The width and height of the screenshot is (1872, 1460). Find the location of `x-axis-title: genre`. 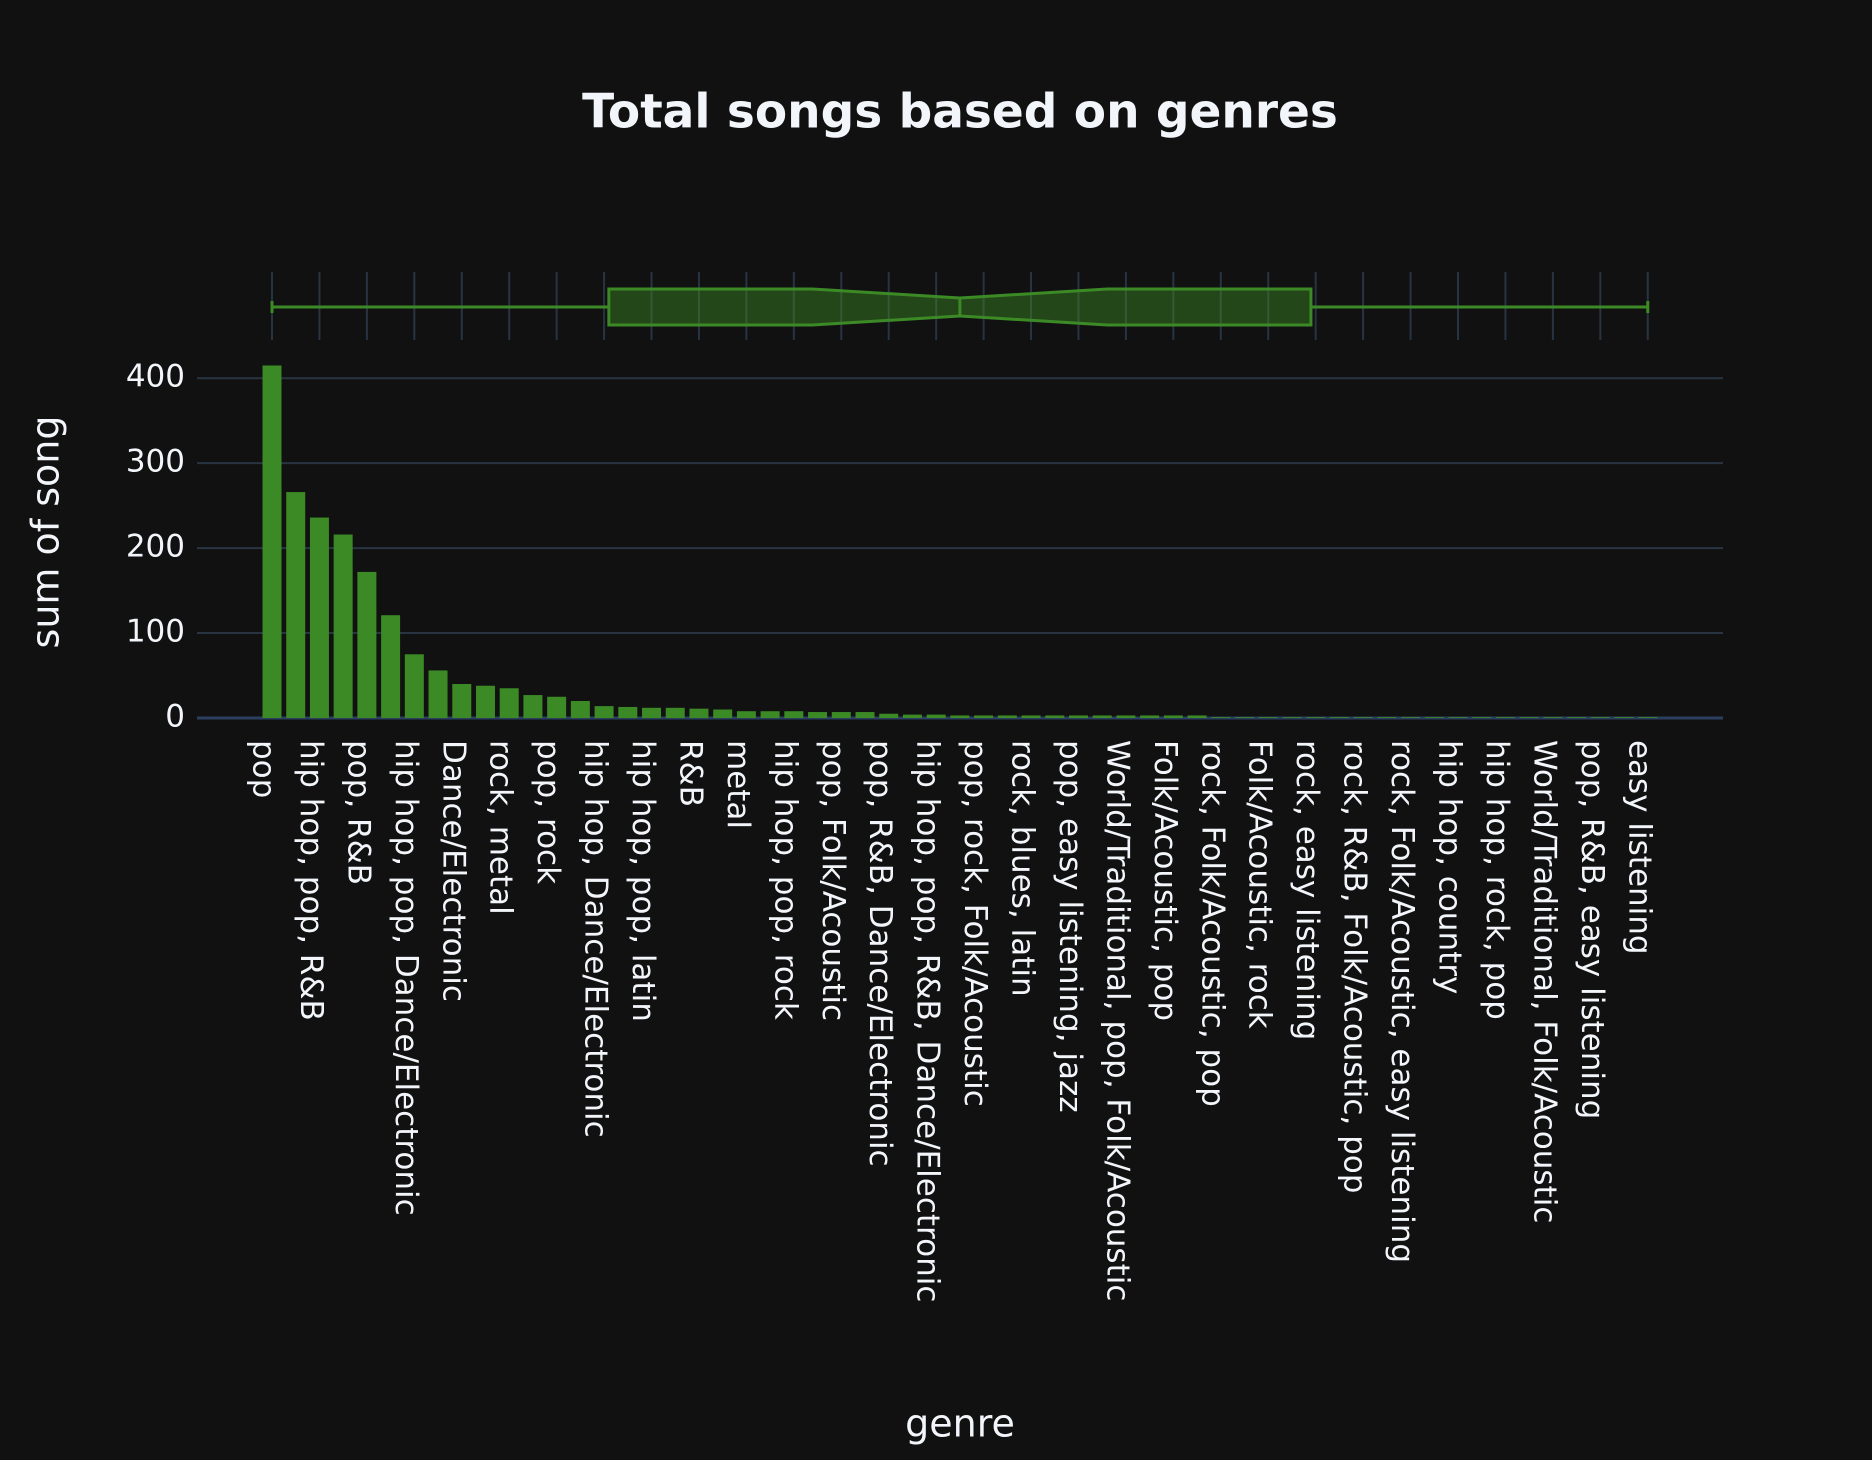

x-axis-title: genre is located at coordinates (960, 1424).